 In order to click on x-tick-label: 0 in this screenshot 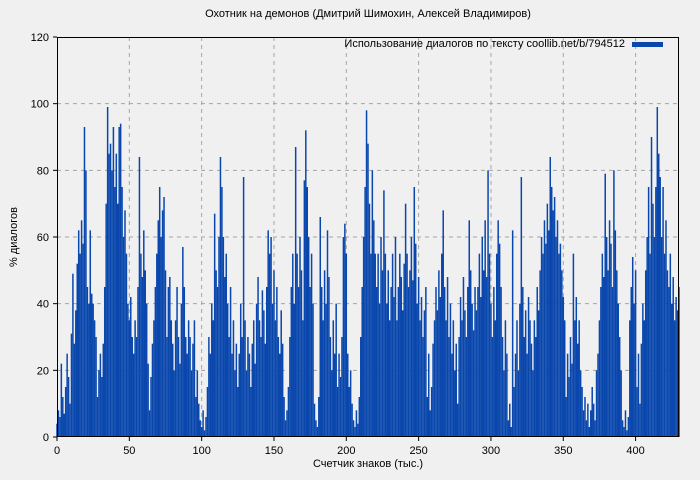, I will do `click(57, 451)`.